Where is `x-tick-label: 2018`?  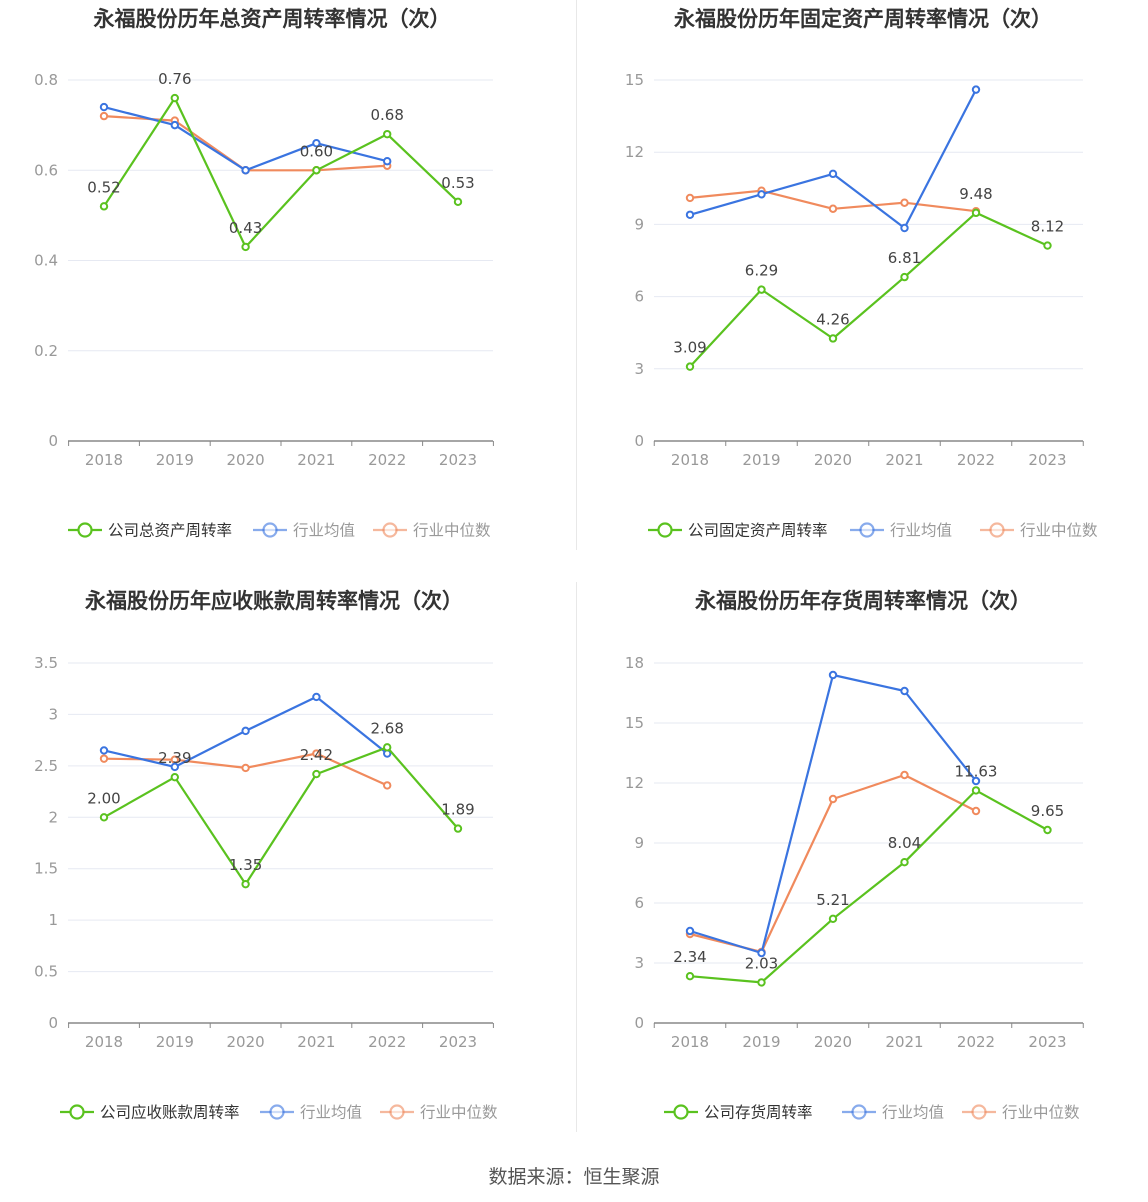 x-tick-label: 2018 is located at coordinates (690, 1042).